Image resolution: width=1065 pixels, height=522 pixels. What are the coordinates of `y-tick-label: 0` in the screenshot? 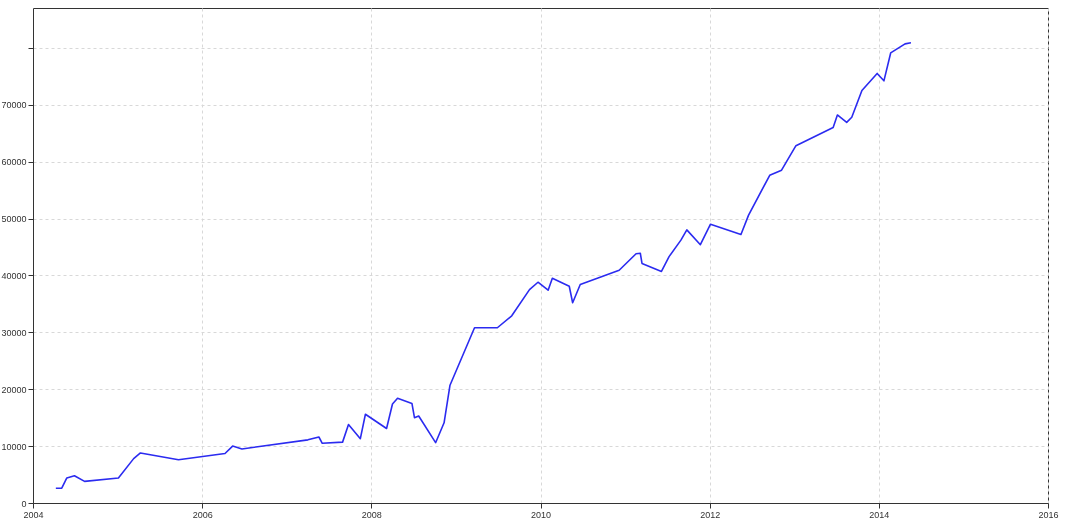 It's located at (24, 503).